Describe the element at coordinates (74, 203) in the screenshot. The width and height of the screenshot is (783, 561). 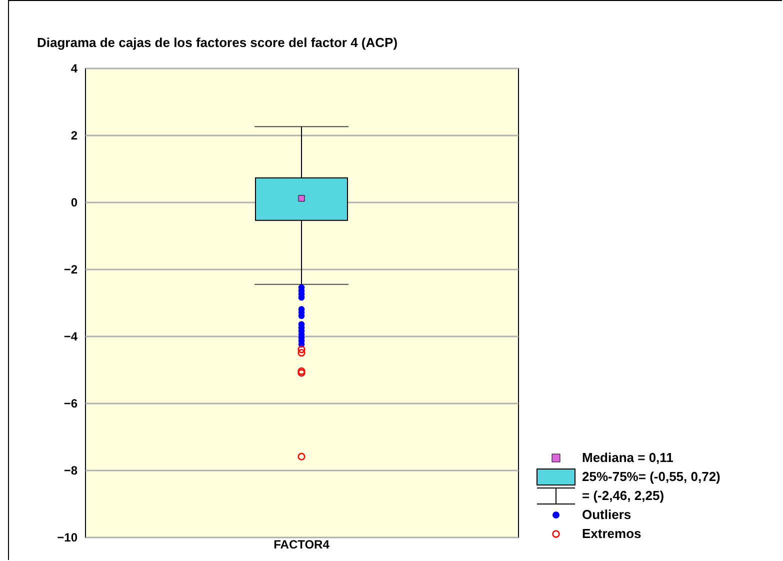
I see `y-tick-label: 0` at that location.